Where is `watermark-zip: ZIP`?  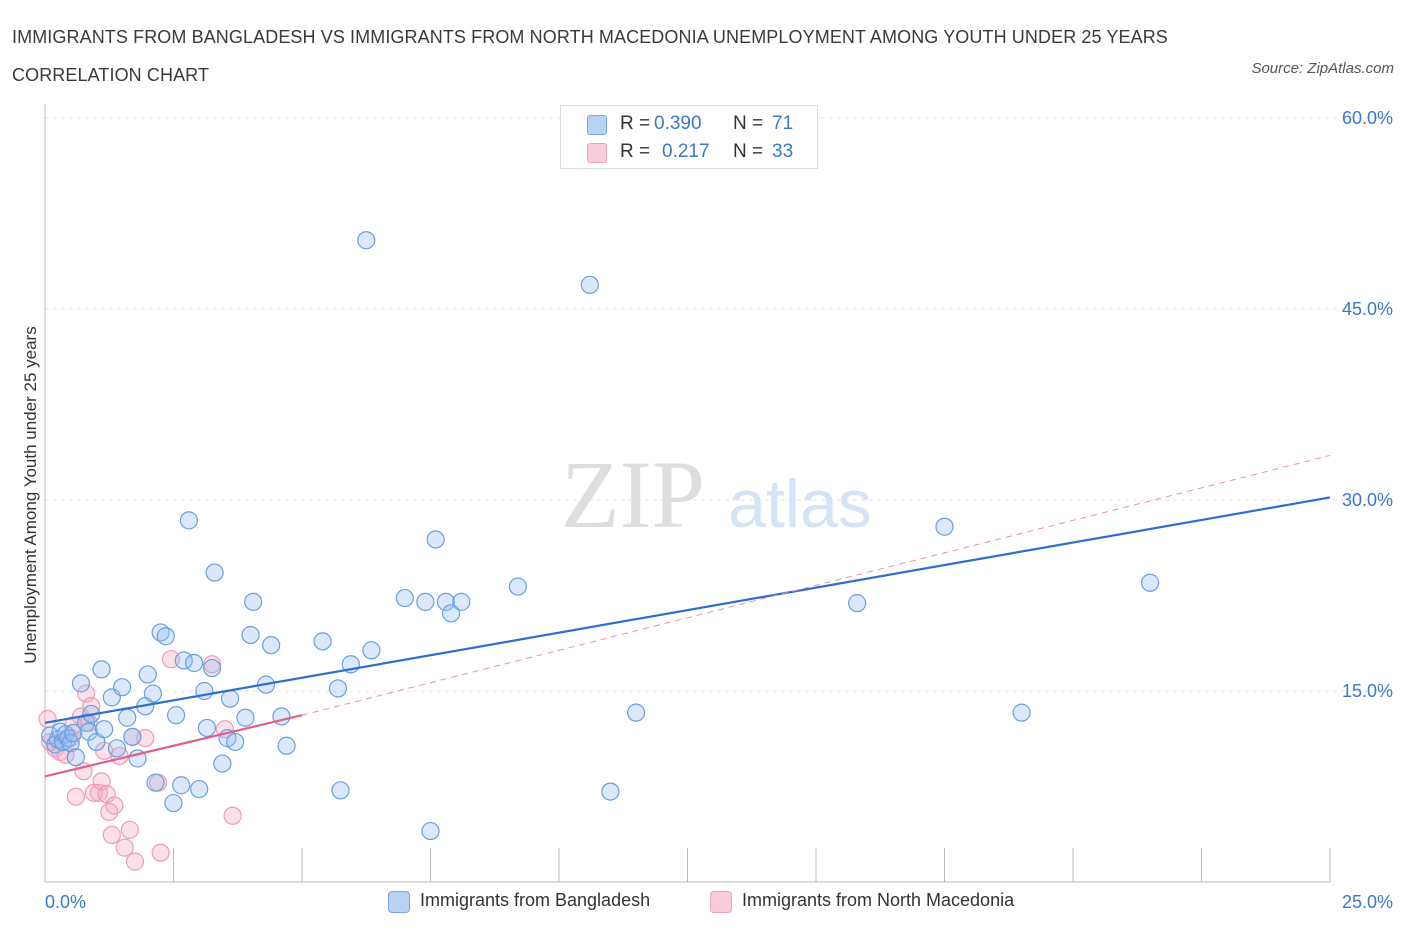
watermark-zip: ZIP is located at coordinates (633, 494).